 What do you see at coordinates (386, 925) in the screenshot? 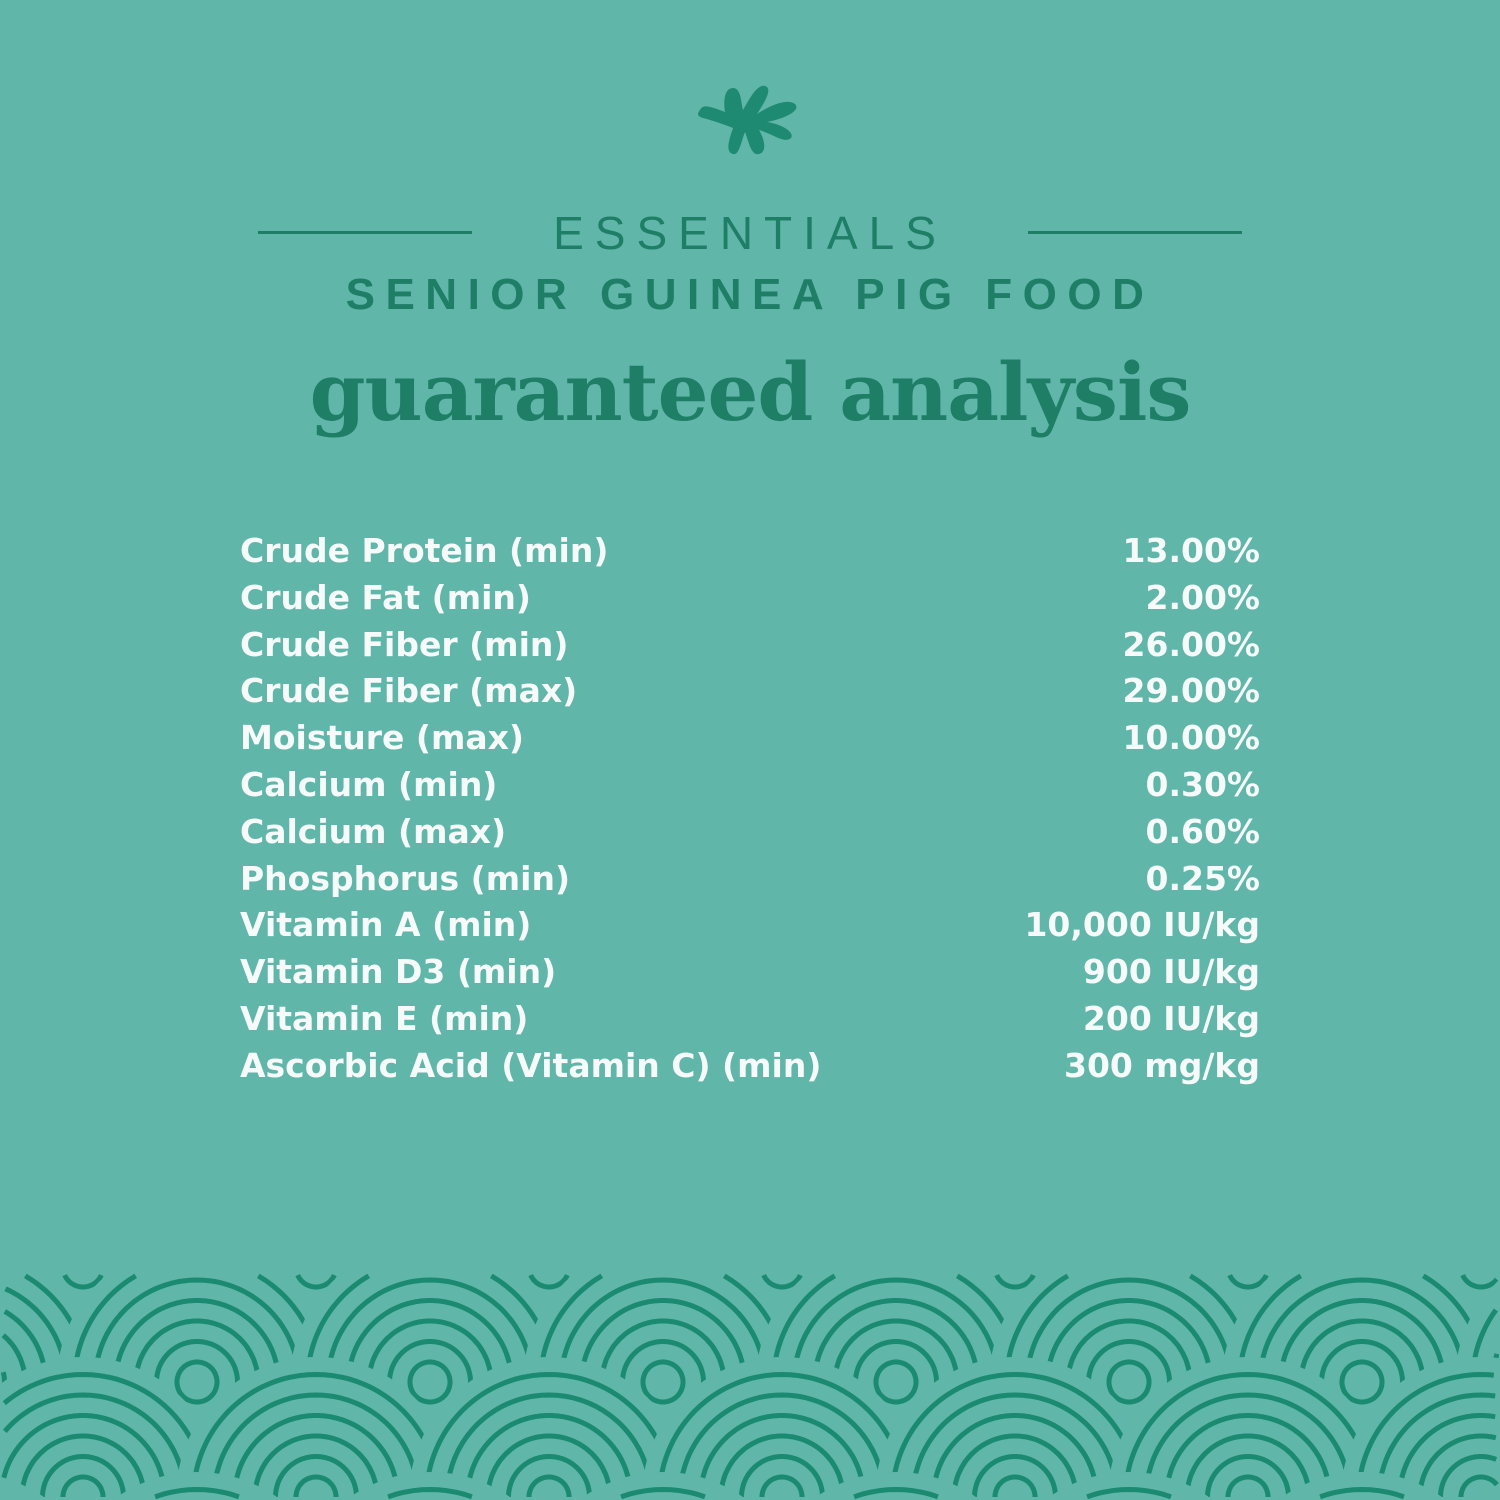
I see `nutrient-label: Vitamin A (min)` at bounding box center [386, 925].